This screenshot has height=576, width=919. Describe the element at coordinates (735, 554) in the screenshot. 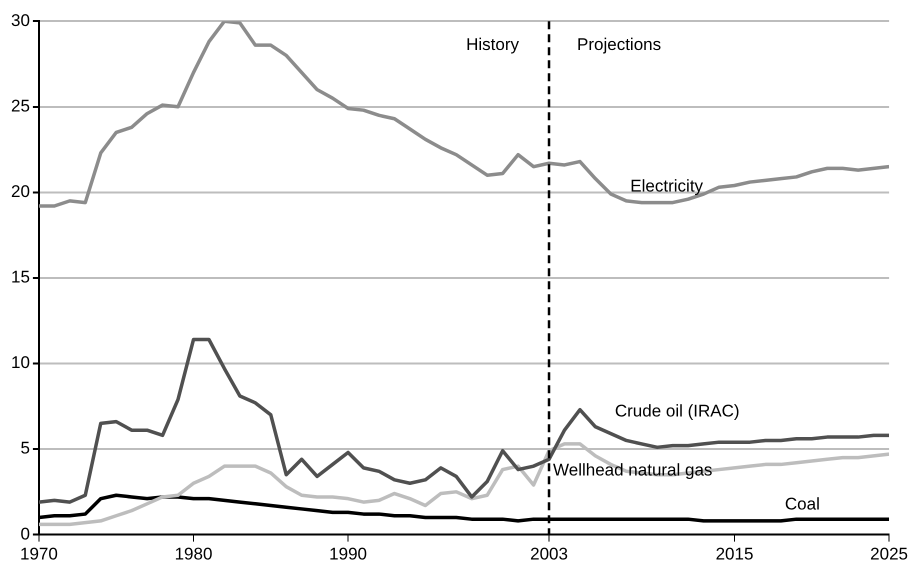

I see `x-tick-label: 2015` at that location.